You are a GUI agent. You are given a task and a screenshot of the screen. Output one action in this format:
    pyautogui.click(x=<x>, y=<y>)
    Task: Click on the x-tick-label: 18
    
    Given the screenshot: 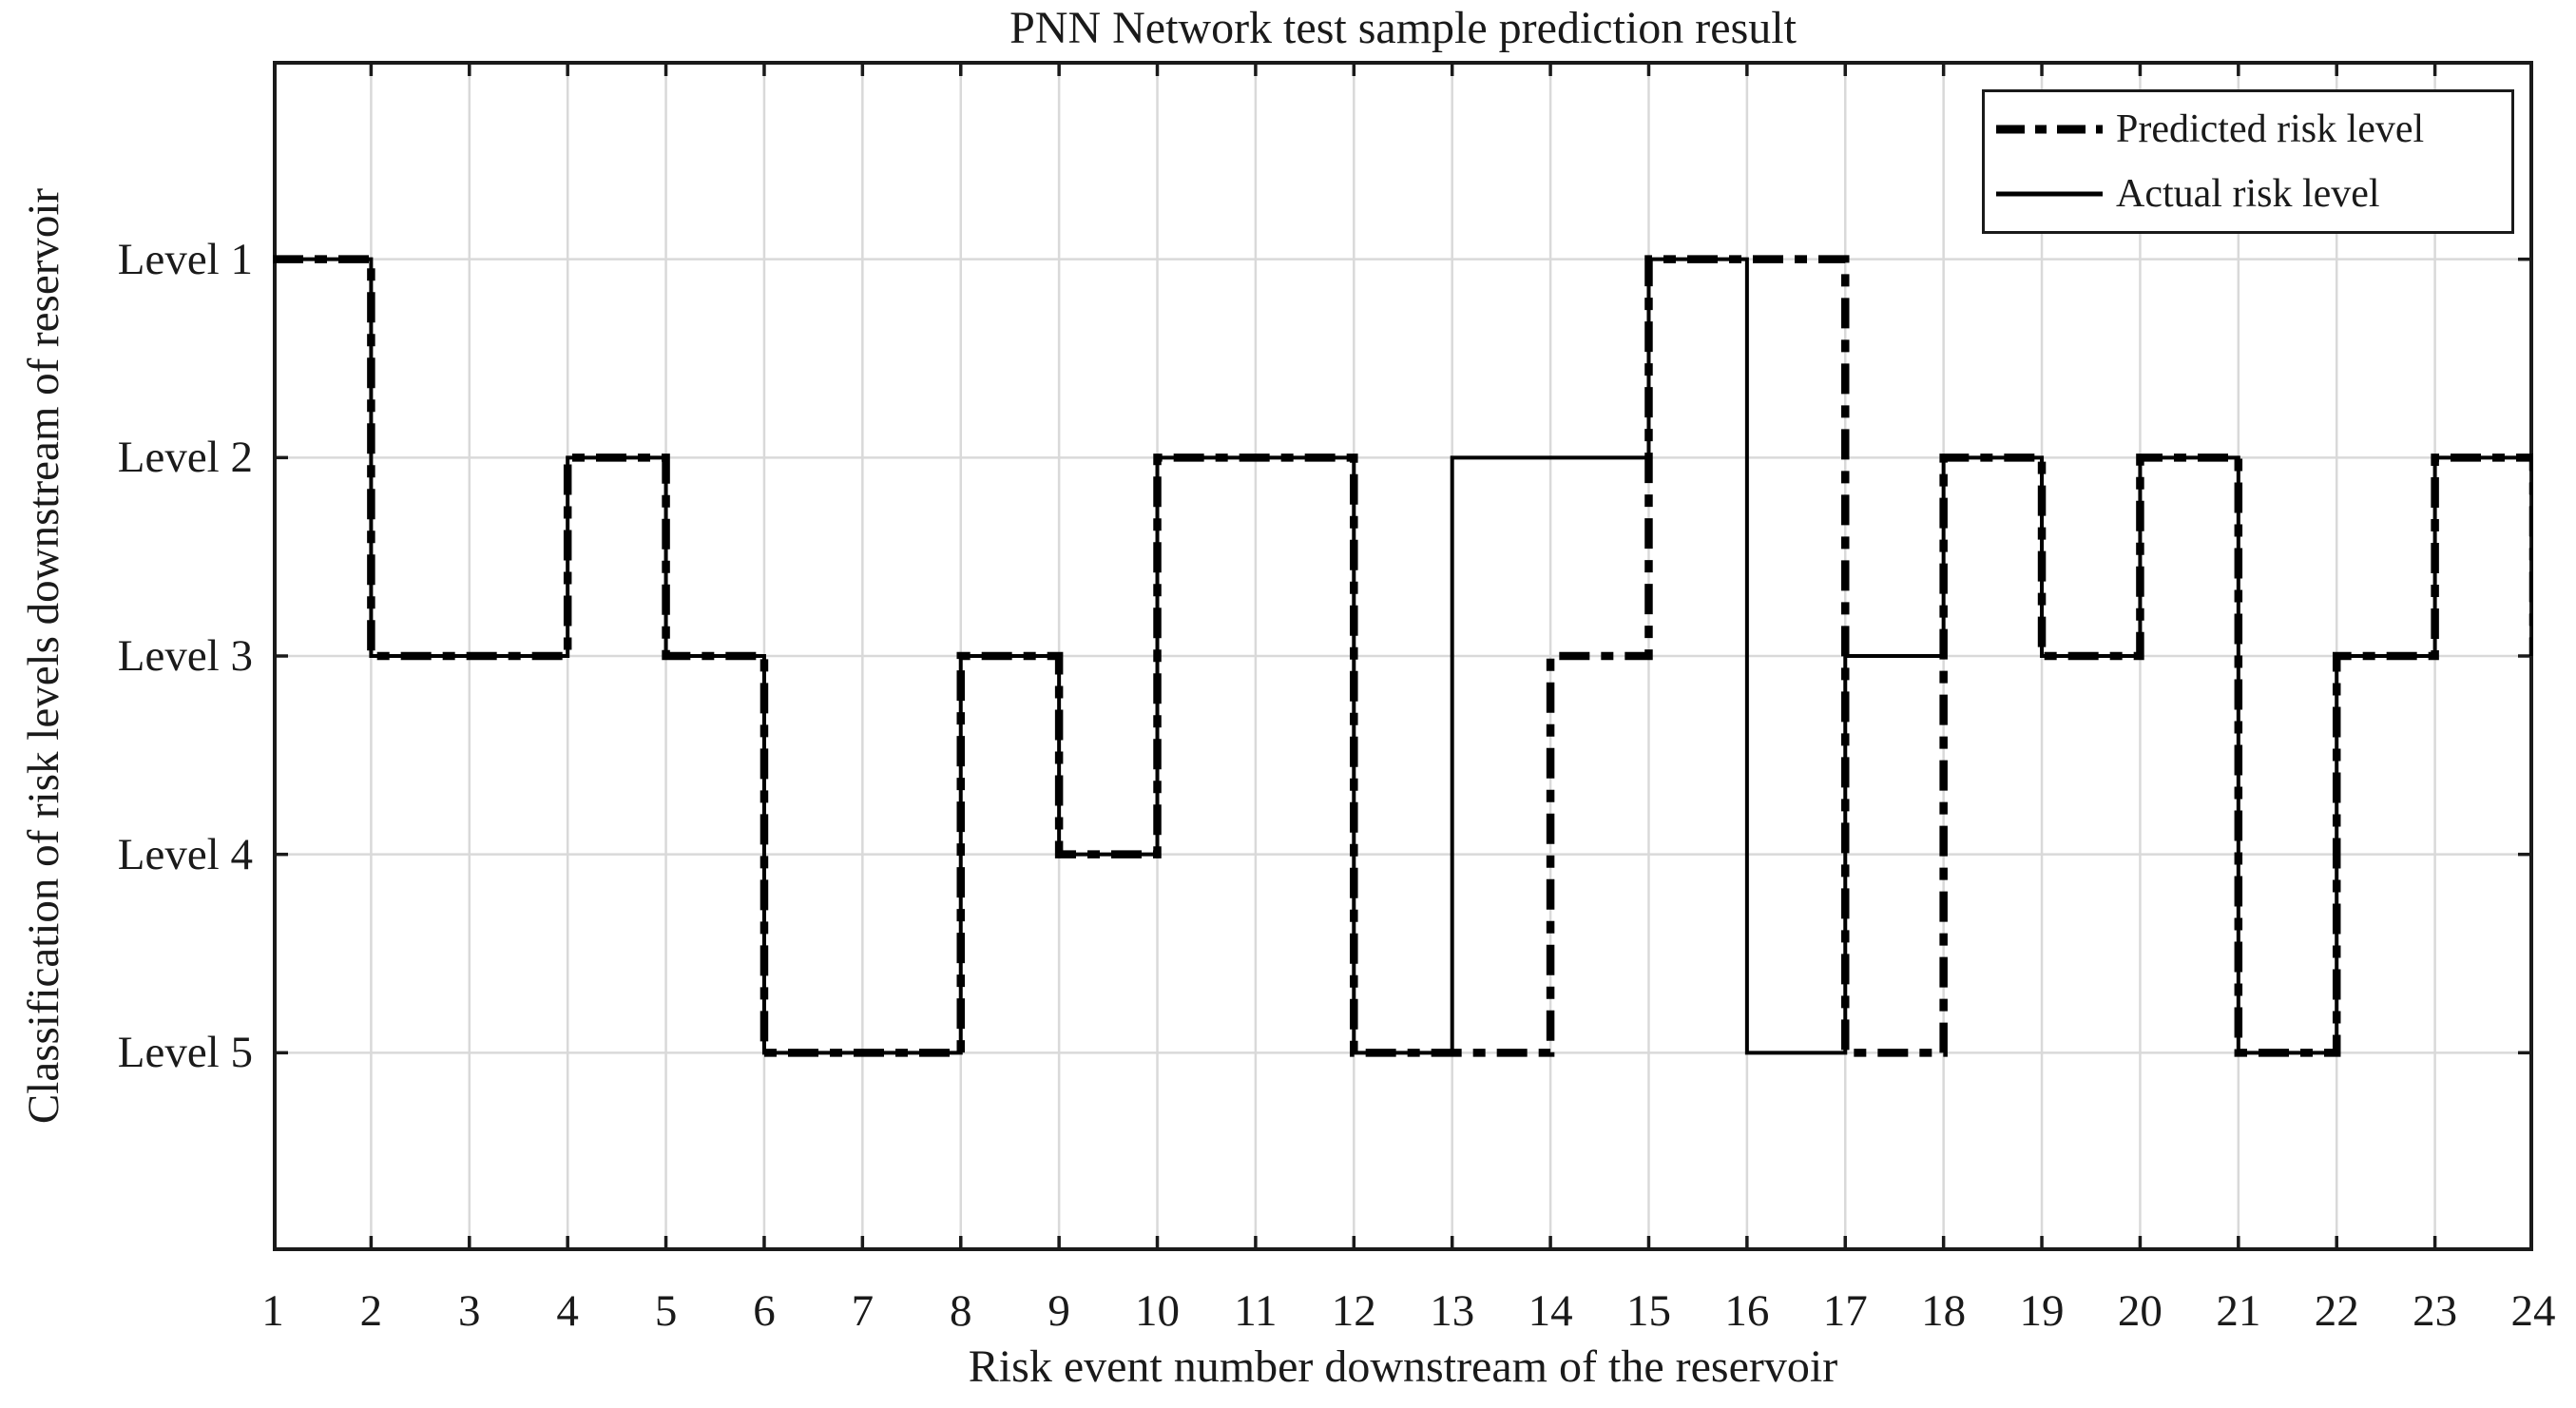 What is the action you would take?
    pyautogui.click(x=1944, y=1311)
    